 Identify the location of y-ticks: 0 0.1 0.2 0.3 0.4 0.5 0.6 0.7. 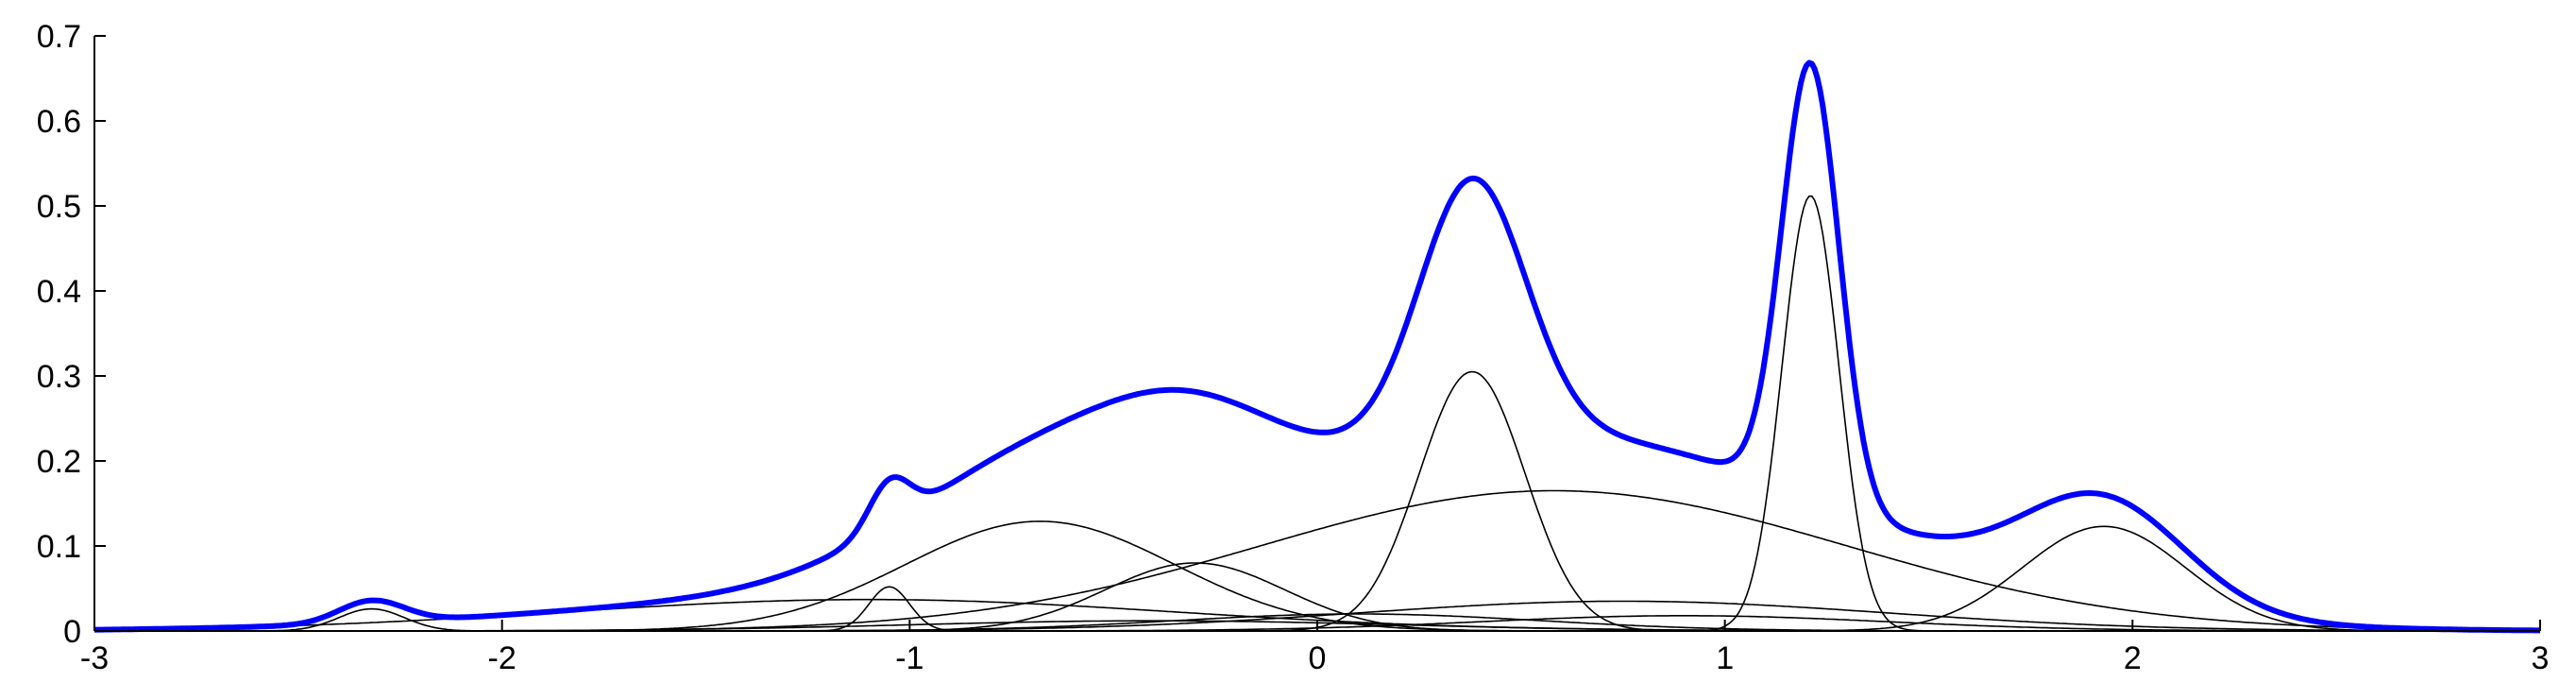
(71, 334).